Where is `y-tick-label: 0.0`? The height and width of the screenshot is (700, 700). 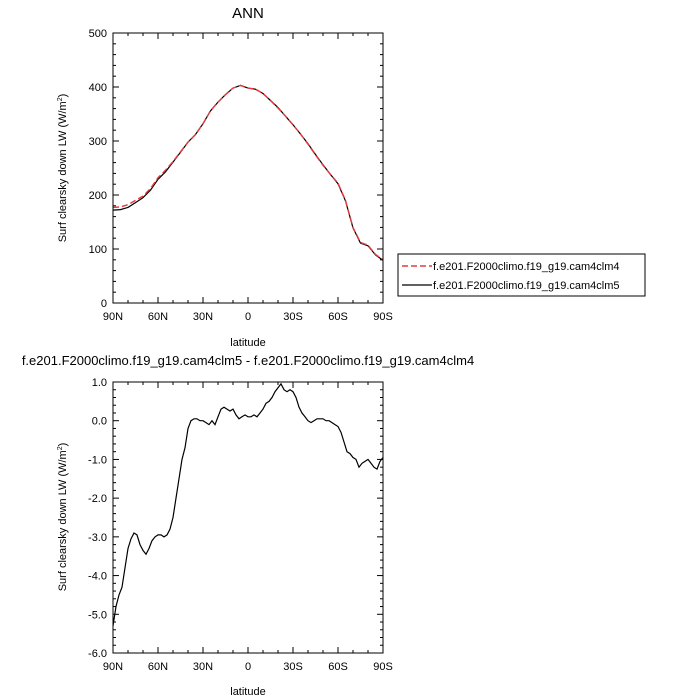
y-tick-label: 0.0 is located at coordinates (99, 422).